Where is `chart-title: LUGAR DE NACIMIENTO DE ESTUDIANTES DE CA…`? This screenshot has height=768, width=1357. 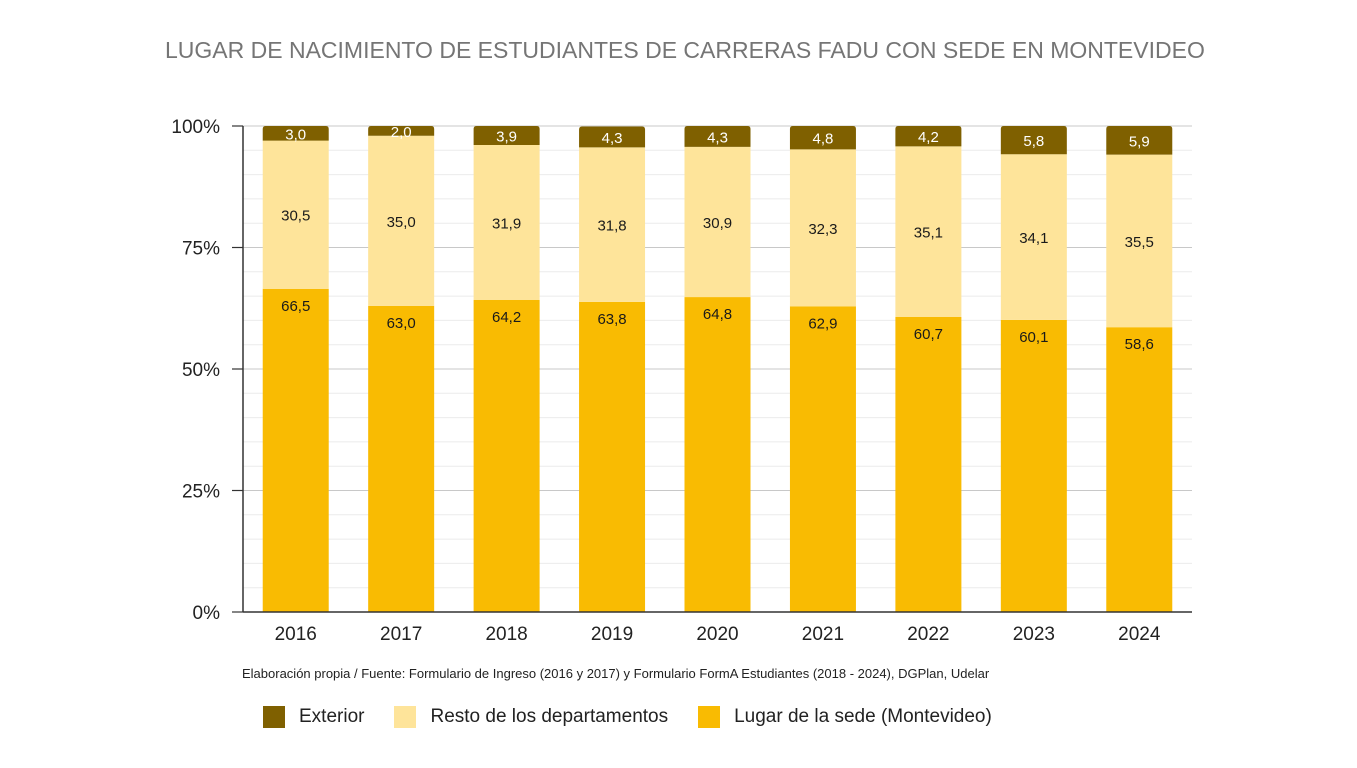
chart-title: LUGAR DE NACIMIENTO DE ESTUDIANTES DE CA… is located at coordinates (685, 50).